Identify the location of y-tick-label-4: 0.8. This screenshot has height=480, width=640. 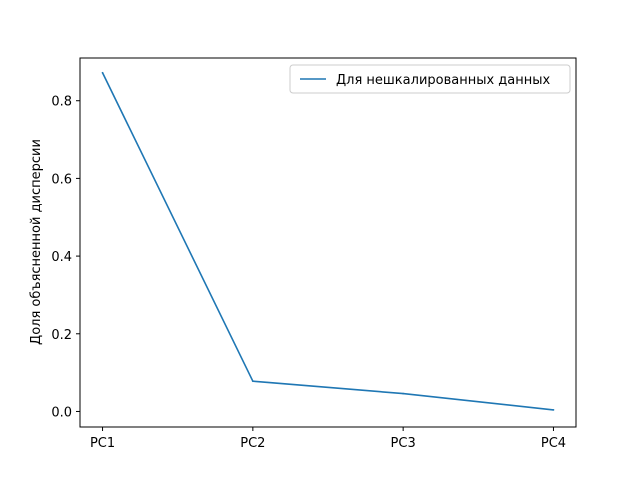
(61, 102).